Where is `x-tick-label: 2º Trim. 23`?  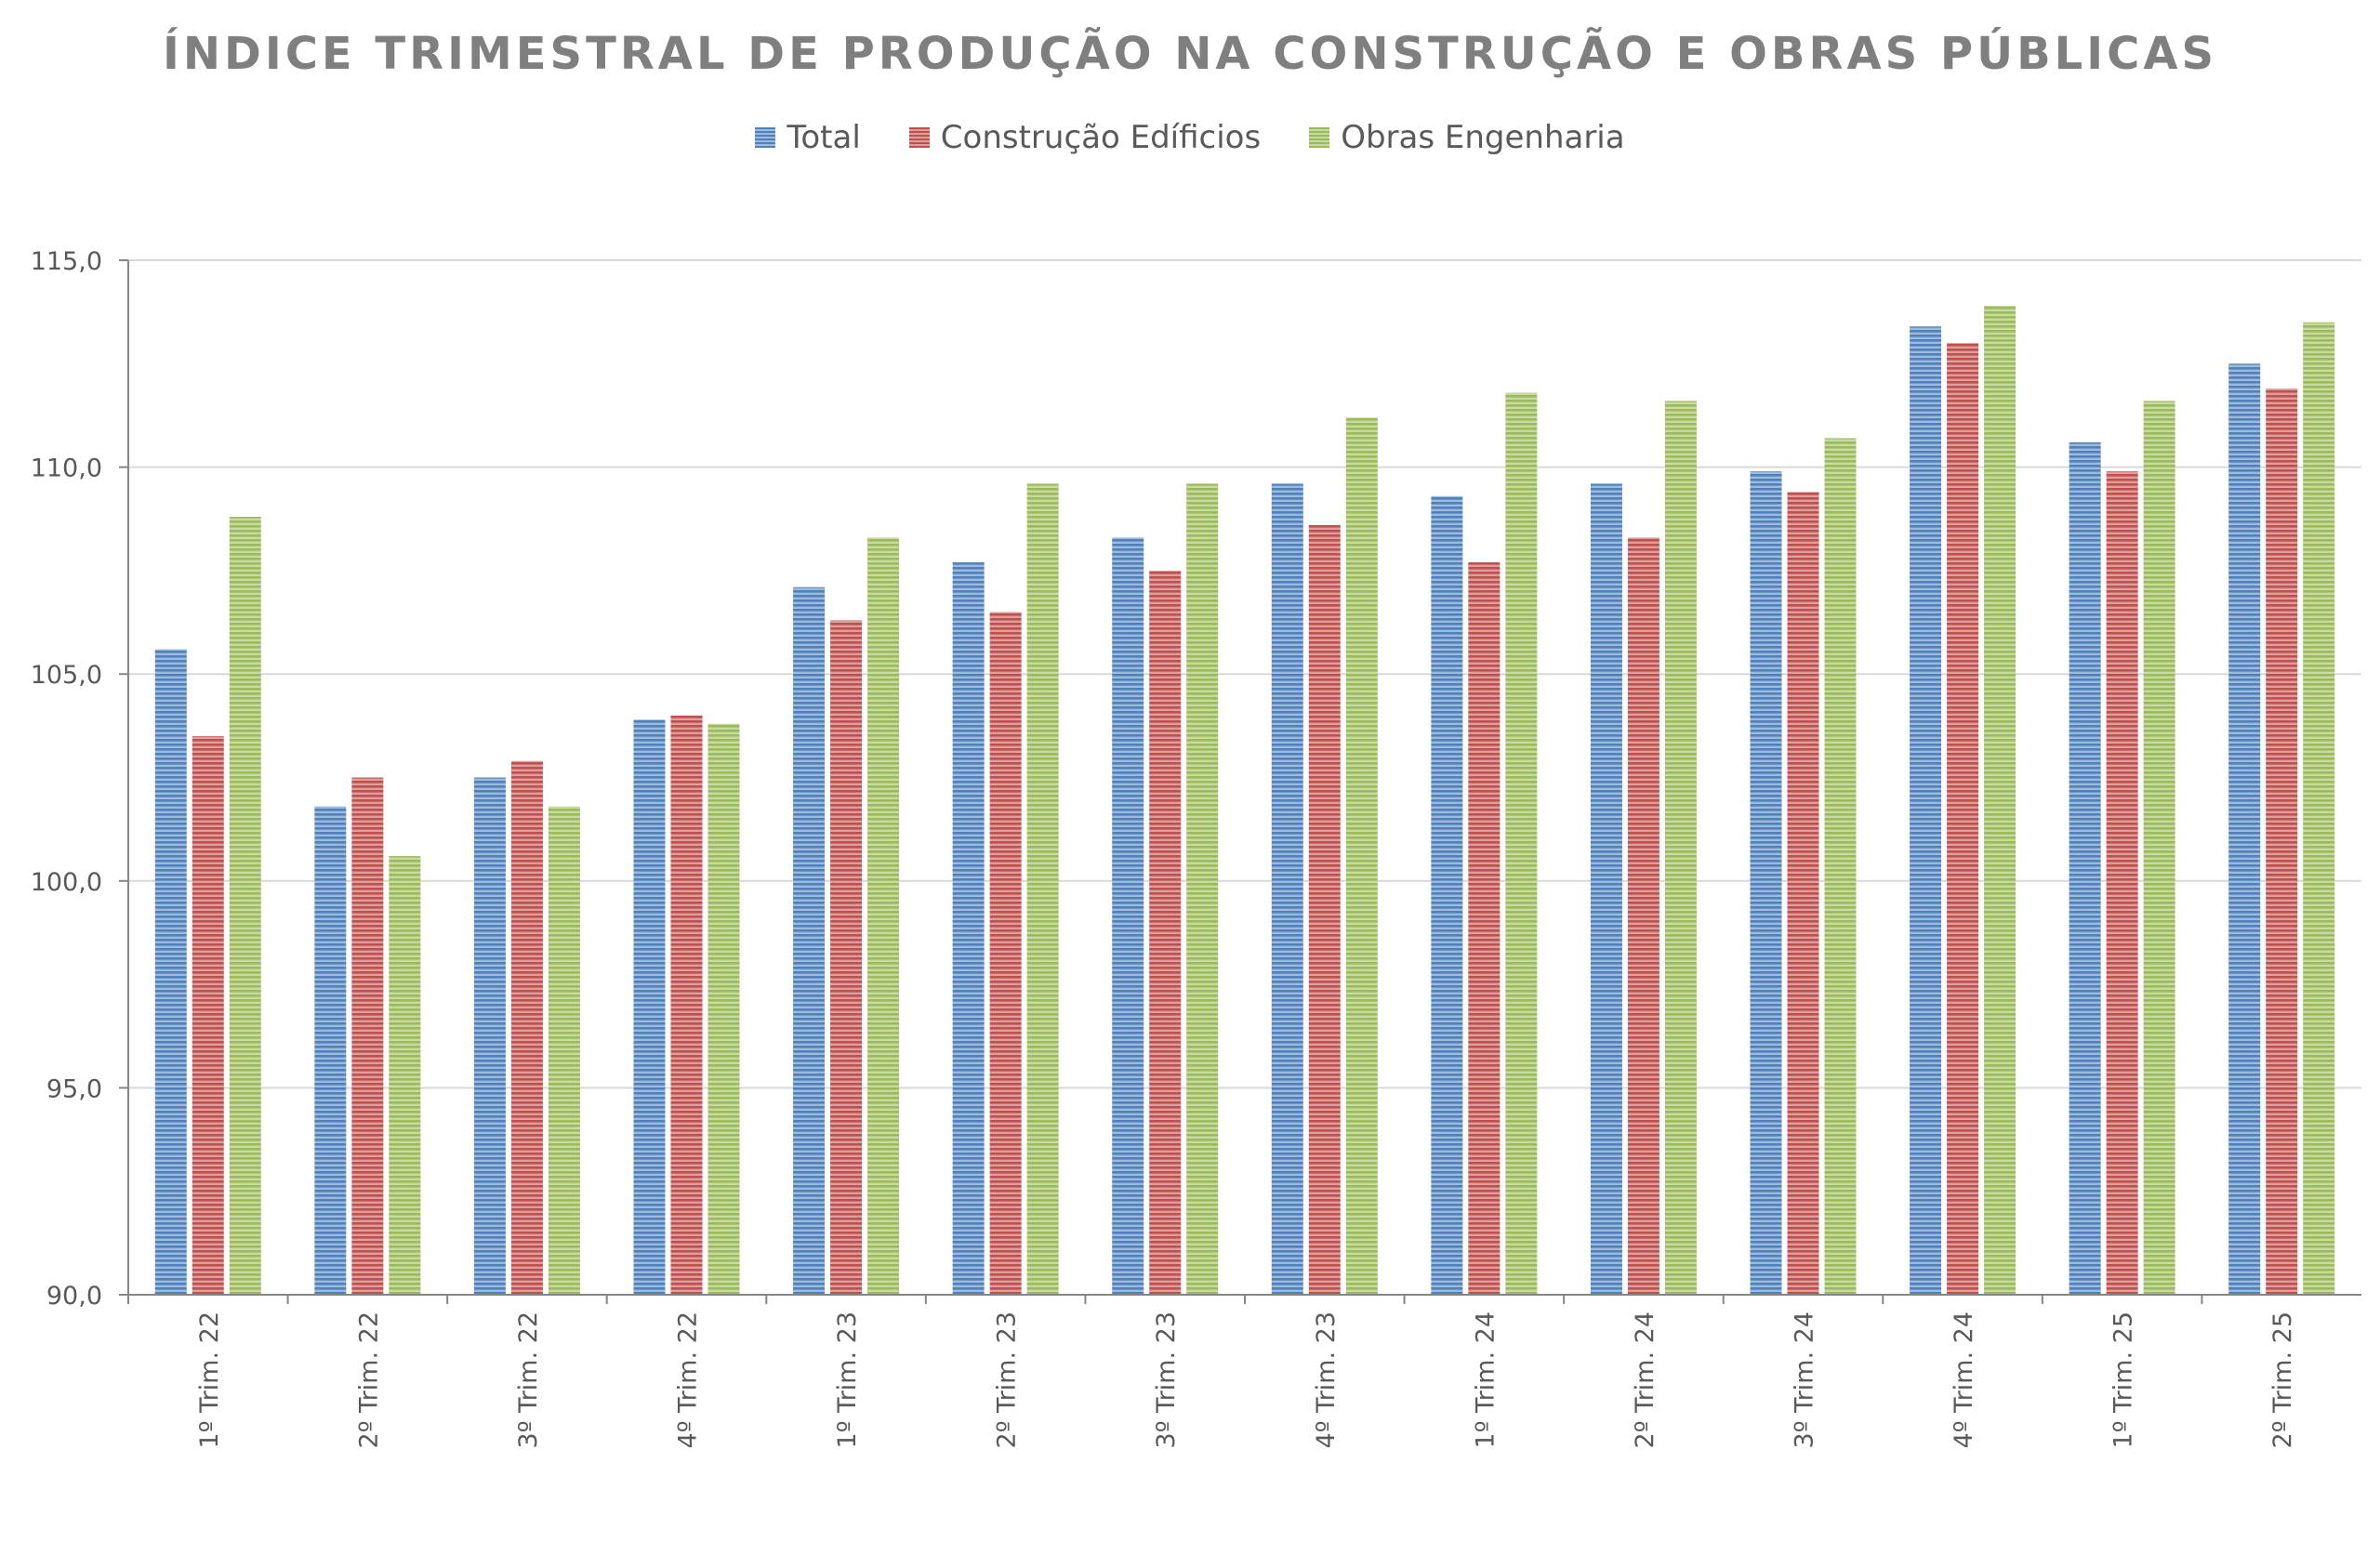
x-tick-label: 2º Trim. 23 is located at coordinates (1007, 1379).